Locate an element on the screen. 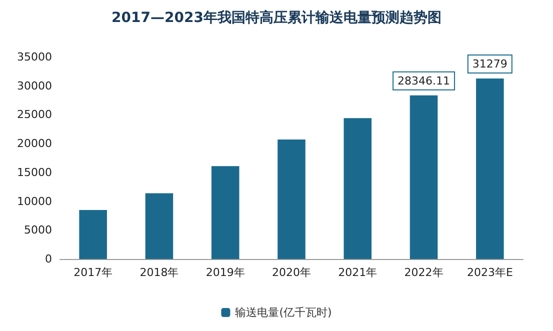  x-tick-label: 2023年E is located at coordinates (489, 272).